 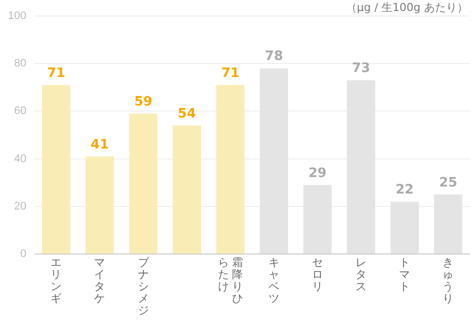 I want to click on x-tick-label: マイタケ, so click(x=100, y=280).